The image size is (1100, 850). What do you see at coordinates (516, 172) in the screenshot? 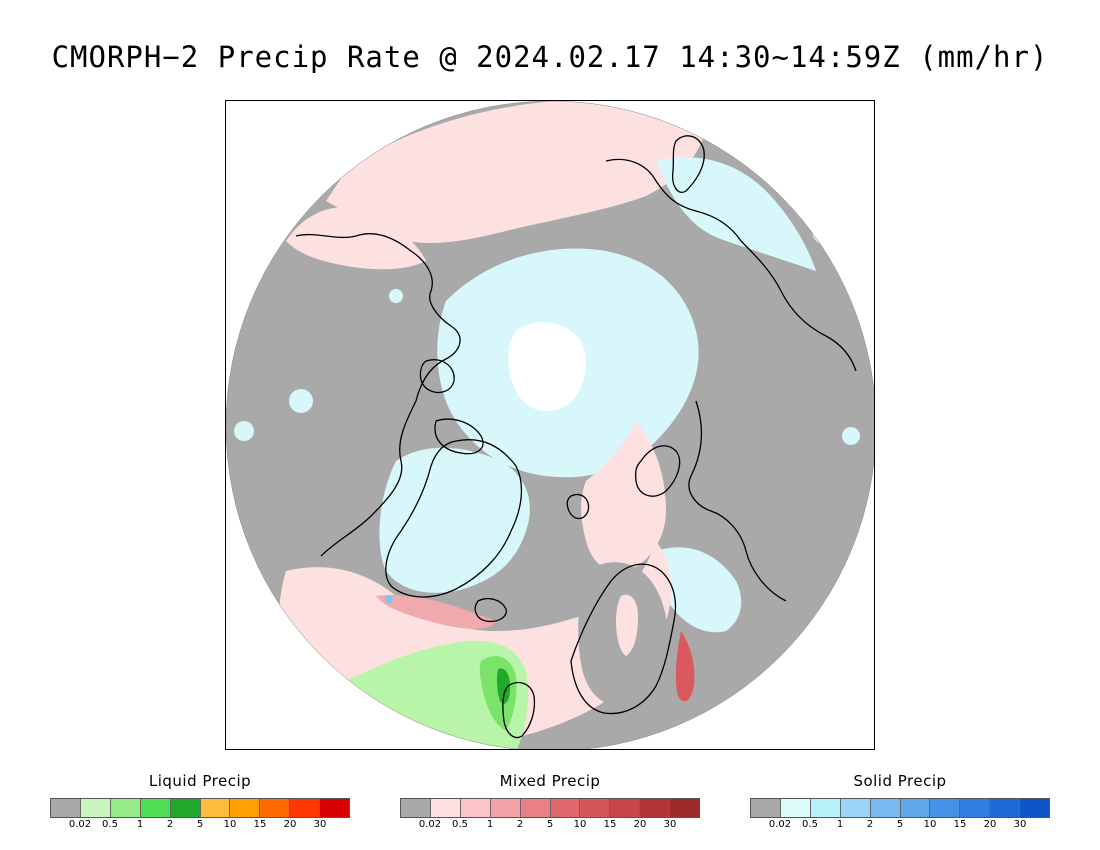
I see `mixed-precip-north-pacific` at bounding box center [516, 172].